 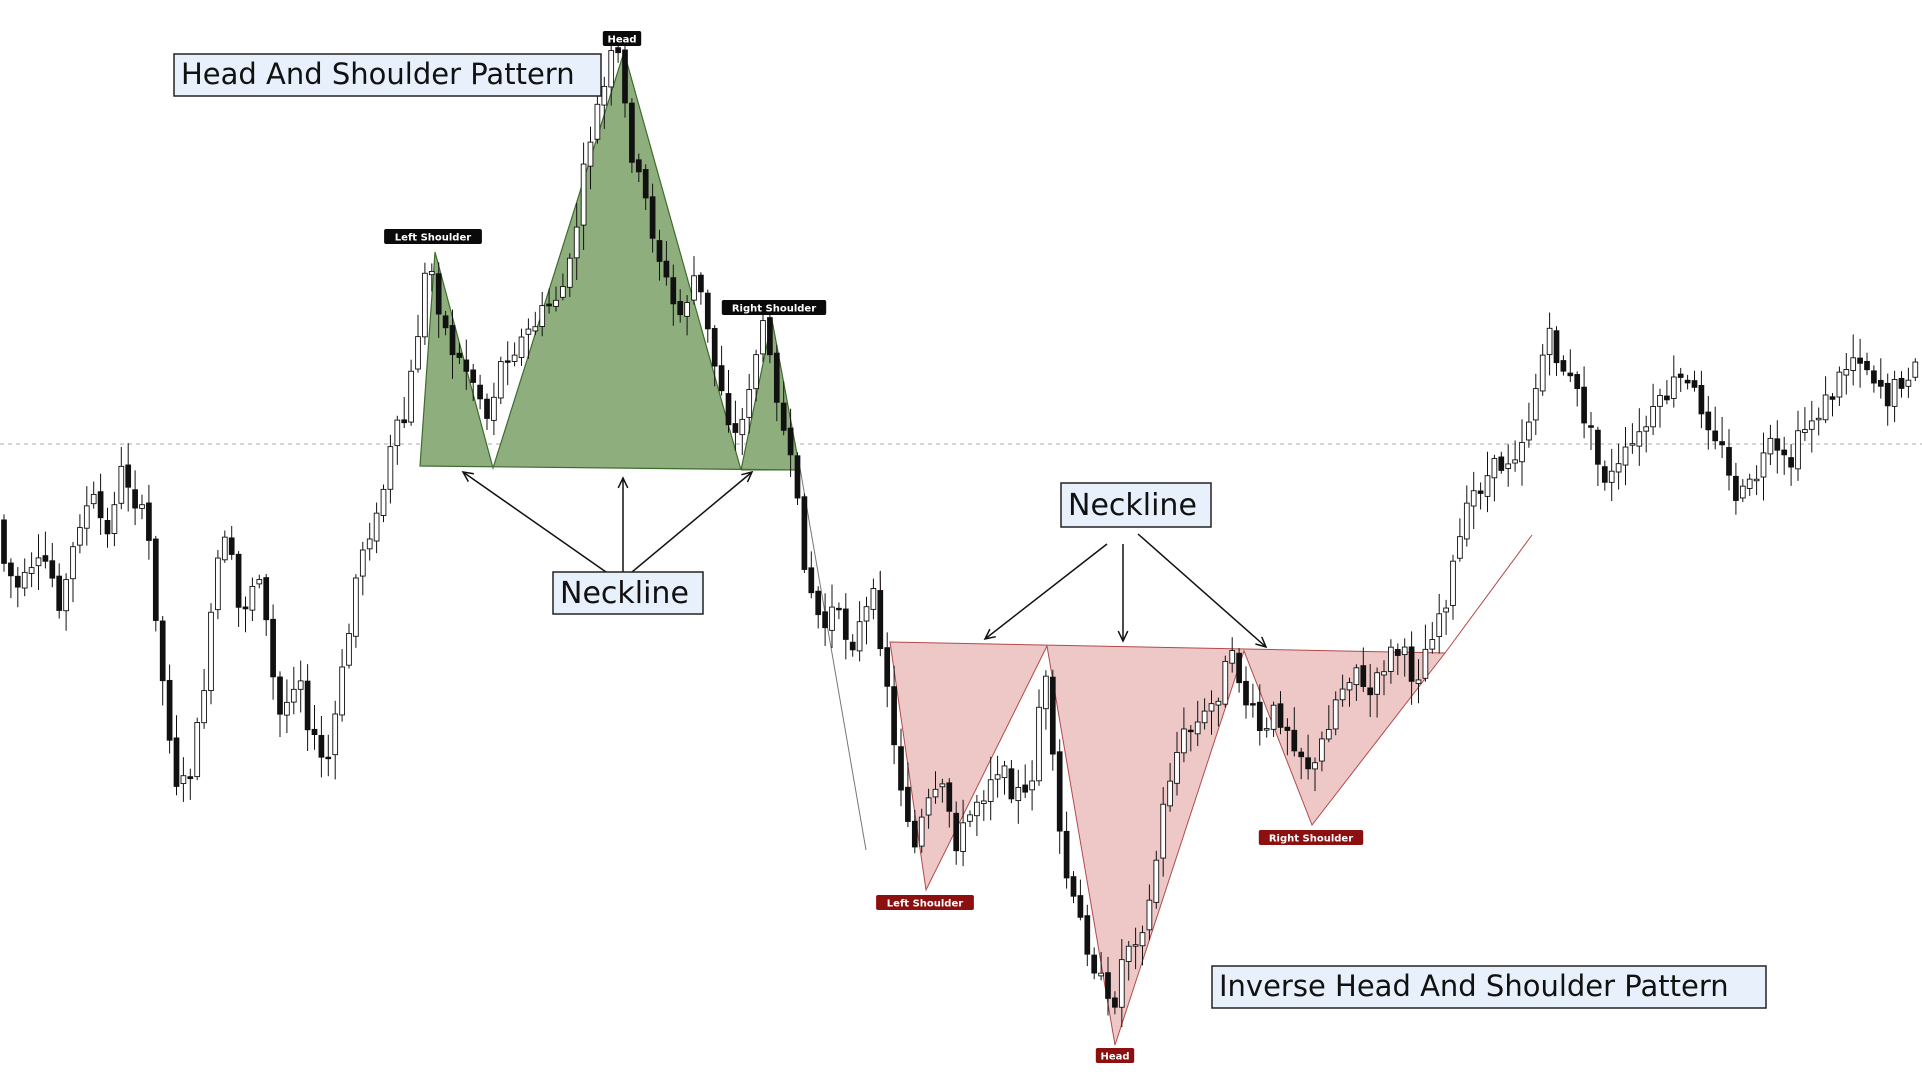 I want to click on tag-top-head-bg, so click(x=622, y=38).